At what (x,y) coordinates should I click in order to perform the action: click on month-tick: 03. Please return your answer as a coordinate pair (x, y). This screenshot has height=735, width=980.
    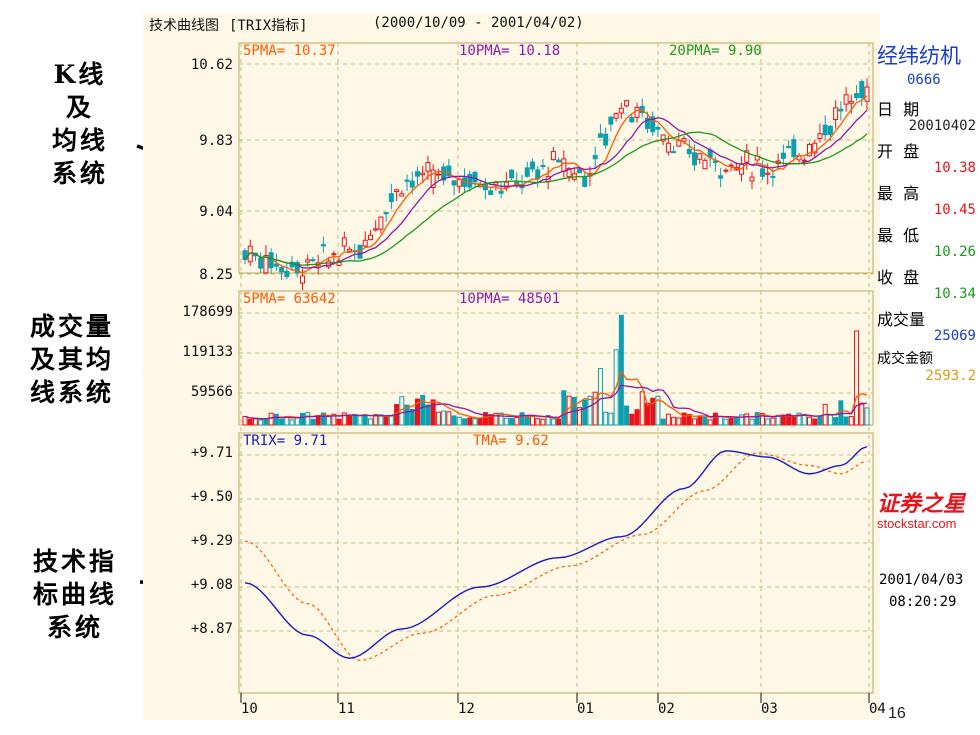
    Looking at the image, I should click on (769, 709).